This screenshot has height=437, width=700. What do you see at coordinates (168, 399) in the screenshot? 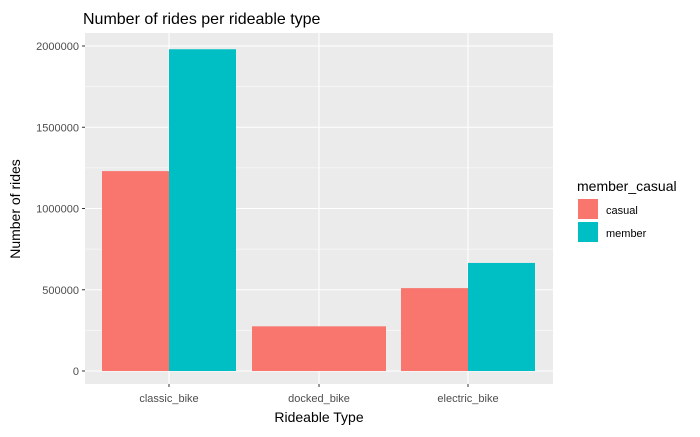
I see `x-tick-label: classic_bike` at bounding box center [168, 399].